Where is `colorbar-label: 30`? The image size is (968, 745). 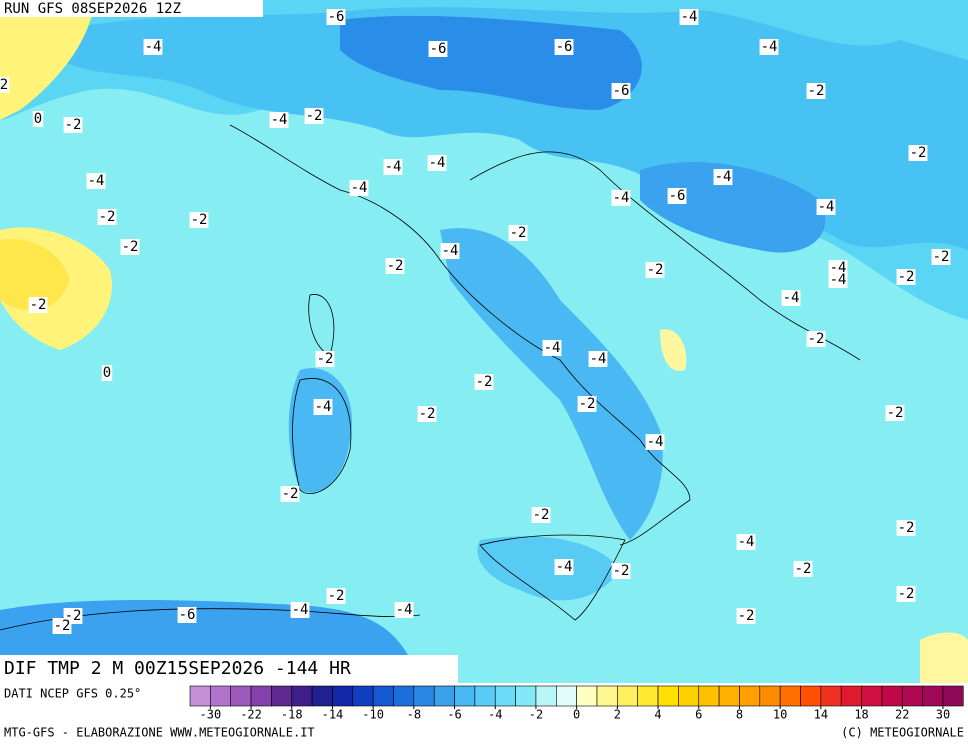 colorbar-label: 30 is located at coordinates (943, 715).